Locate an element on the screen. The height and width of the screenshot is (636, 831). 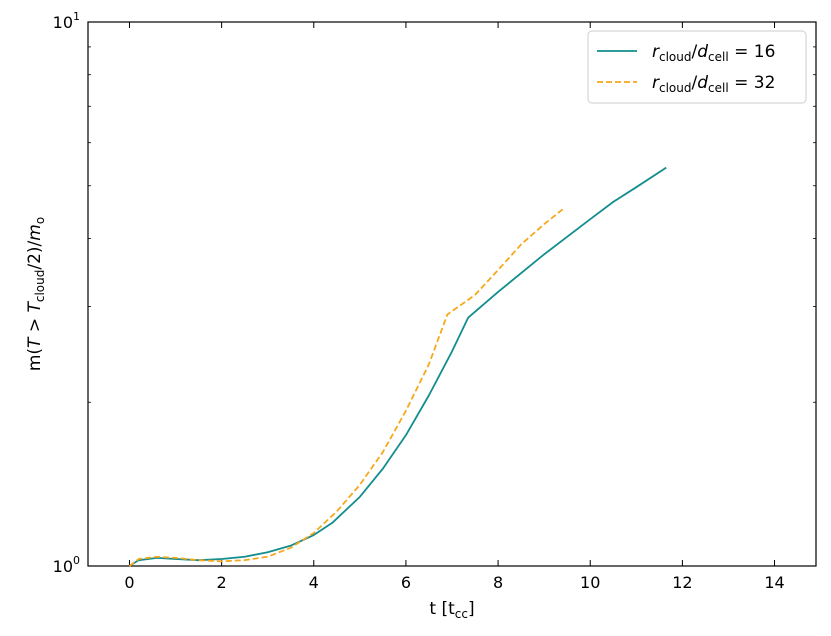
x-tick-label-0: 0 is located at coordinates (129, 582).